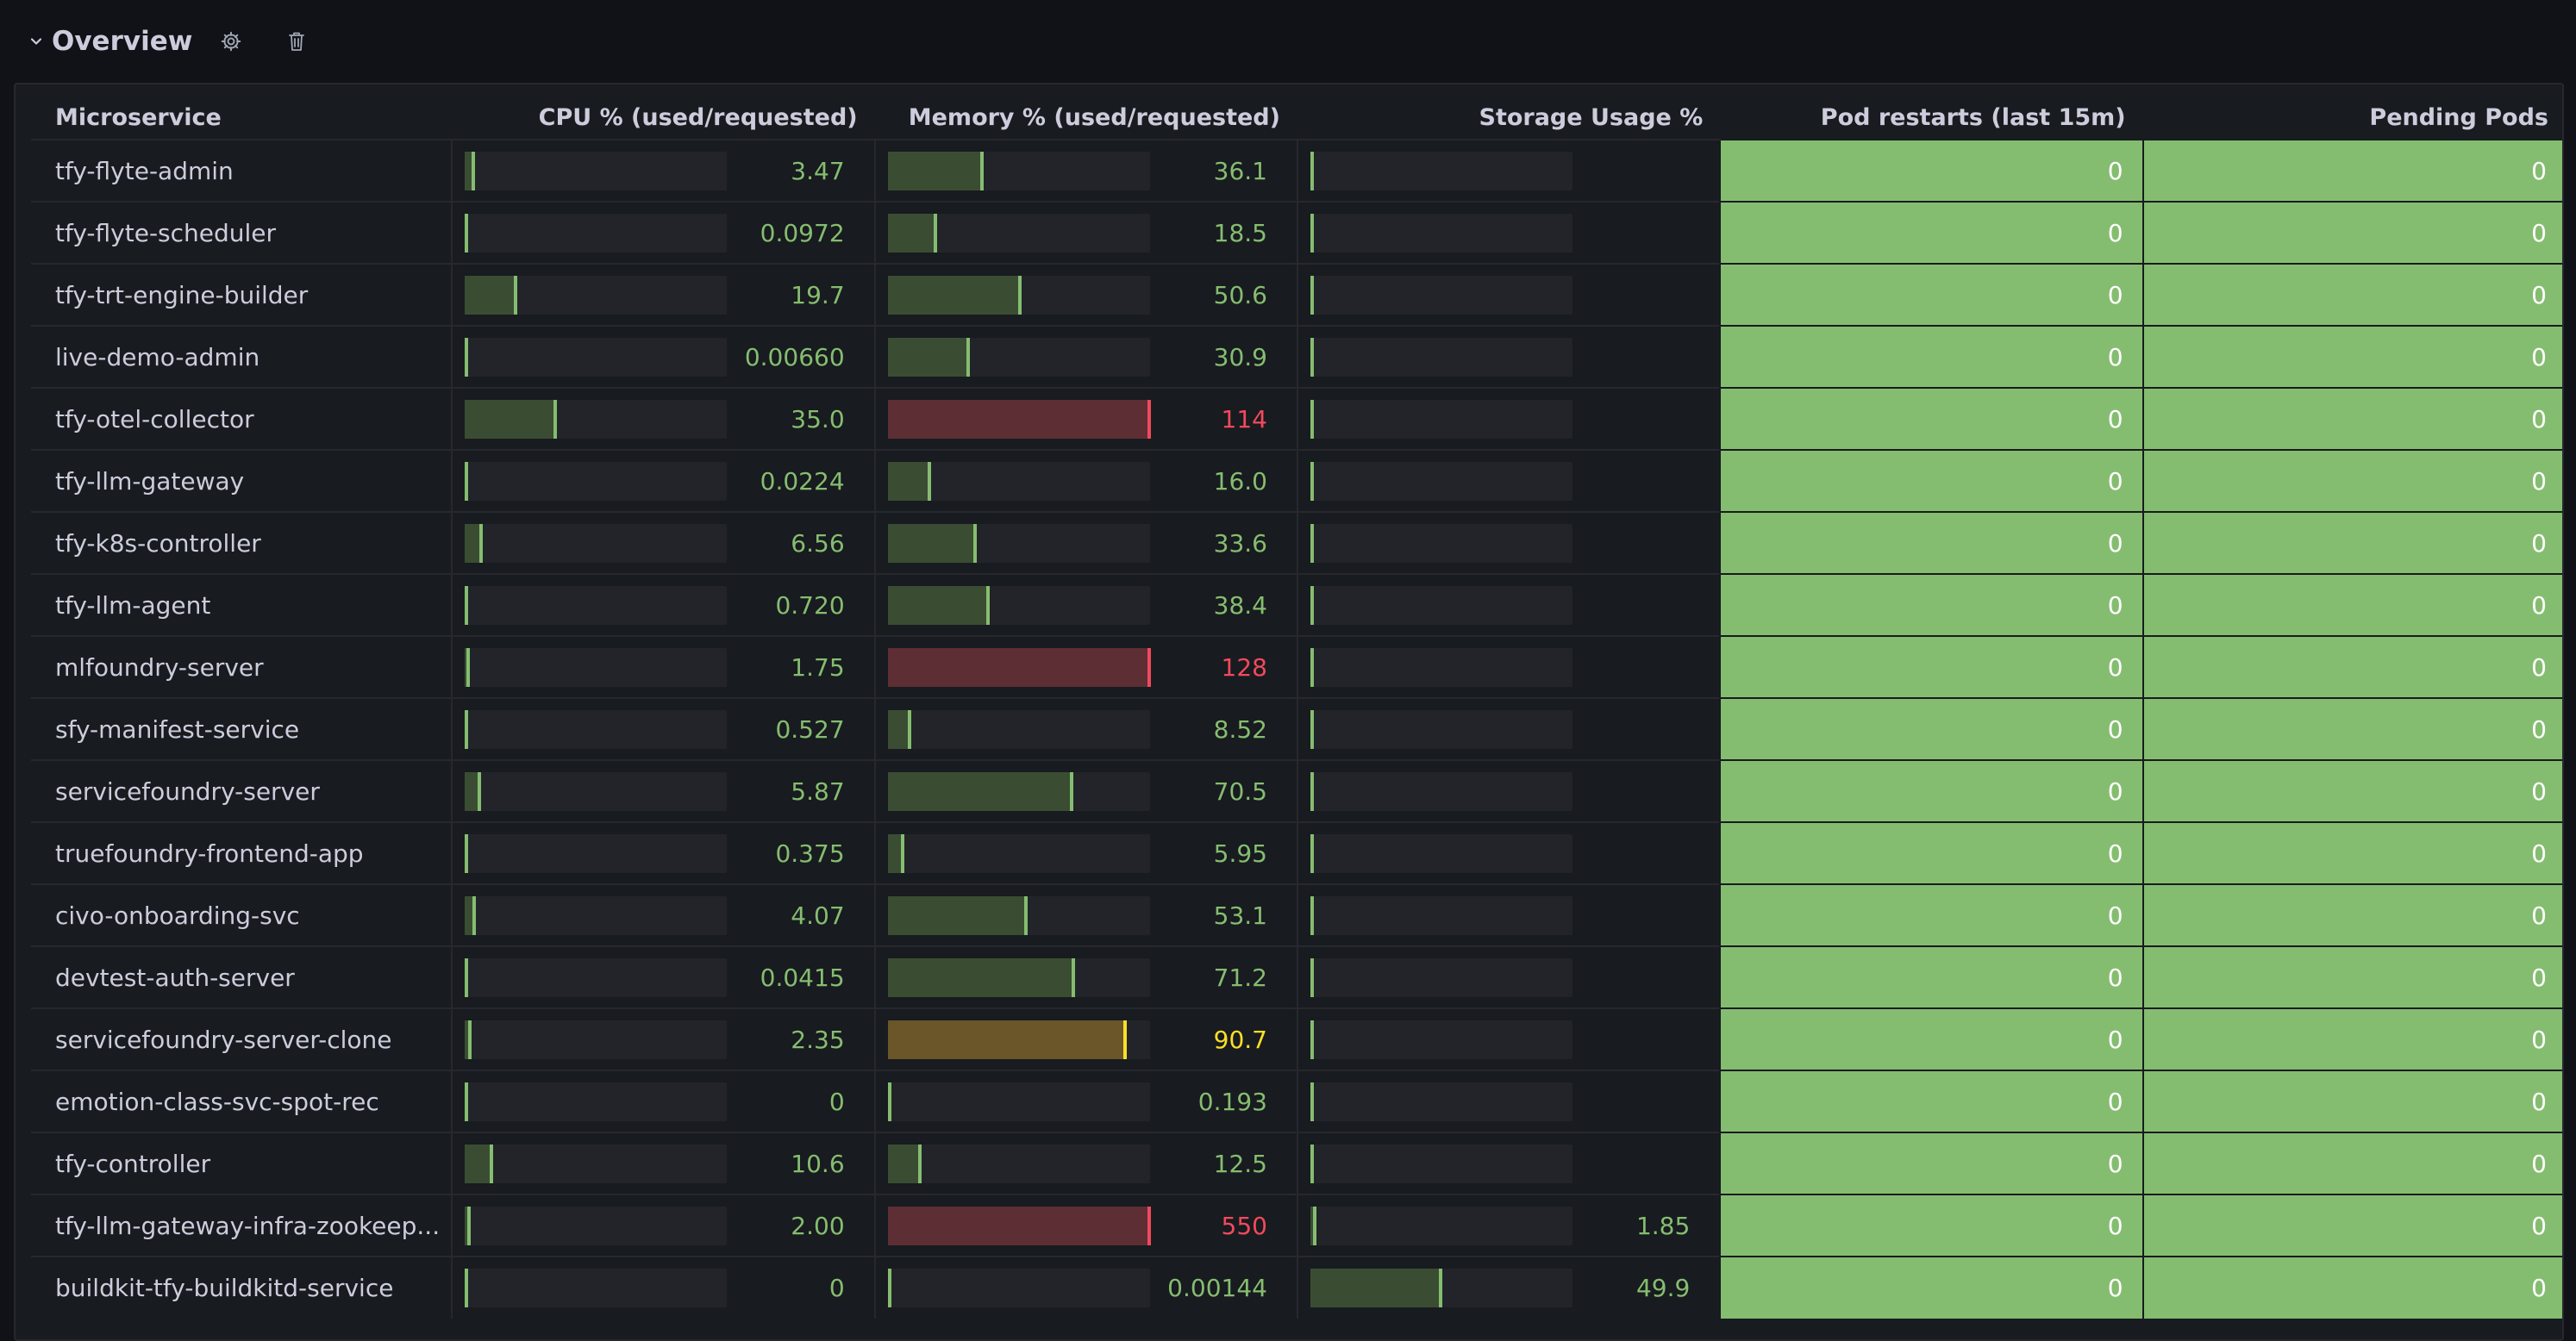 The height and width of the screenshot is (1341, 2576). Describe the element at coordinates (794, 357) in the screenshot. I see `cpu-value: 0.00660` at that location.